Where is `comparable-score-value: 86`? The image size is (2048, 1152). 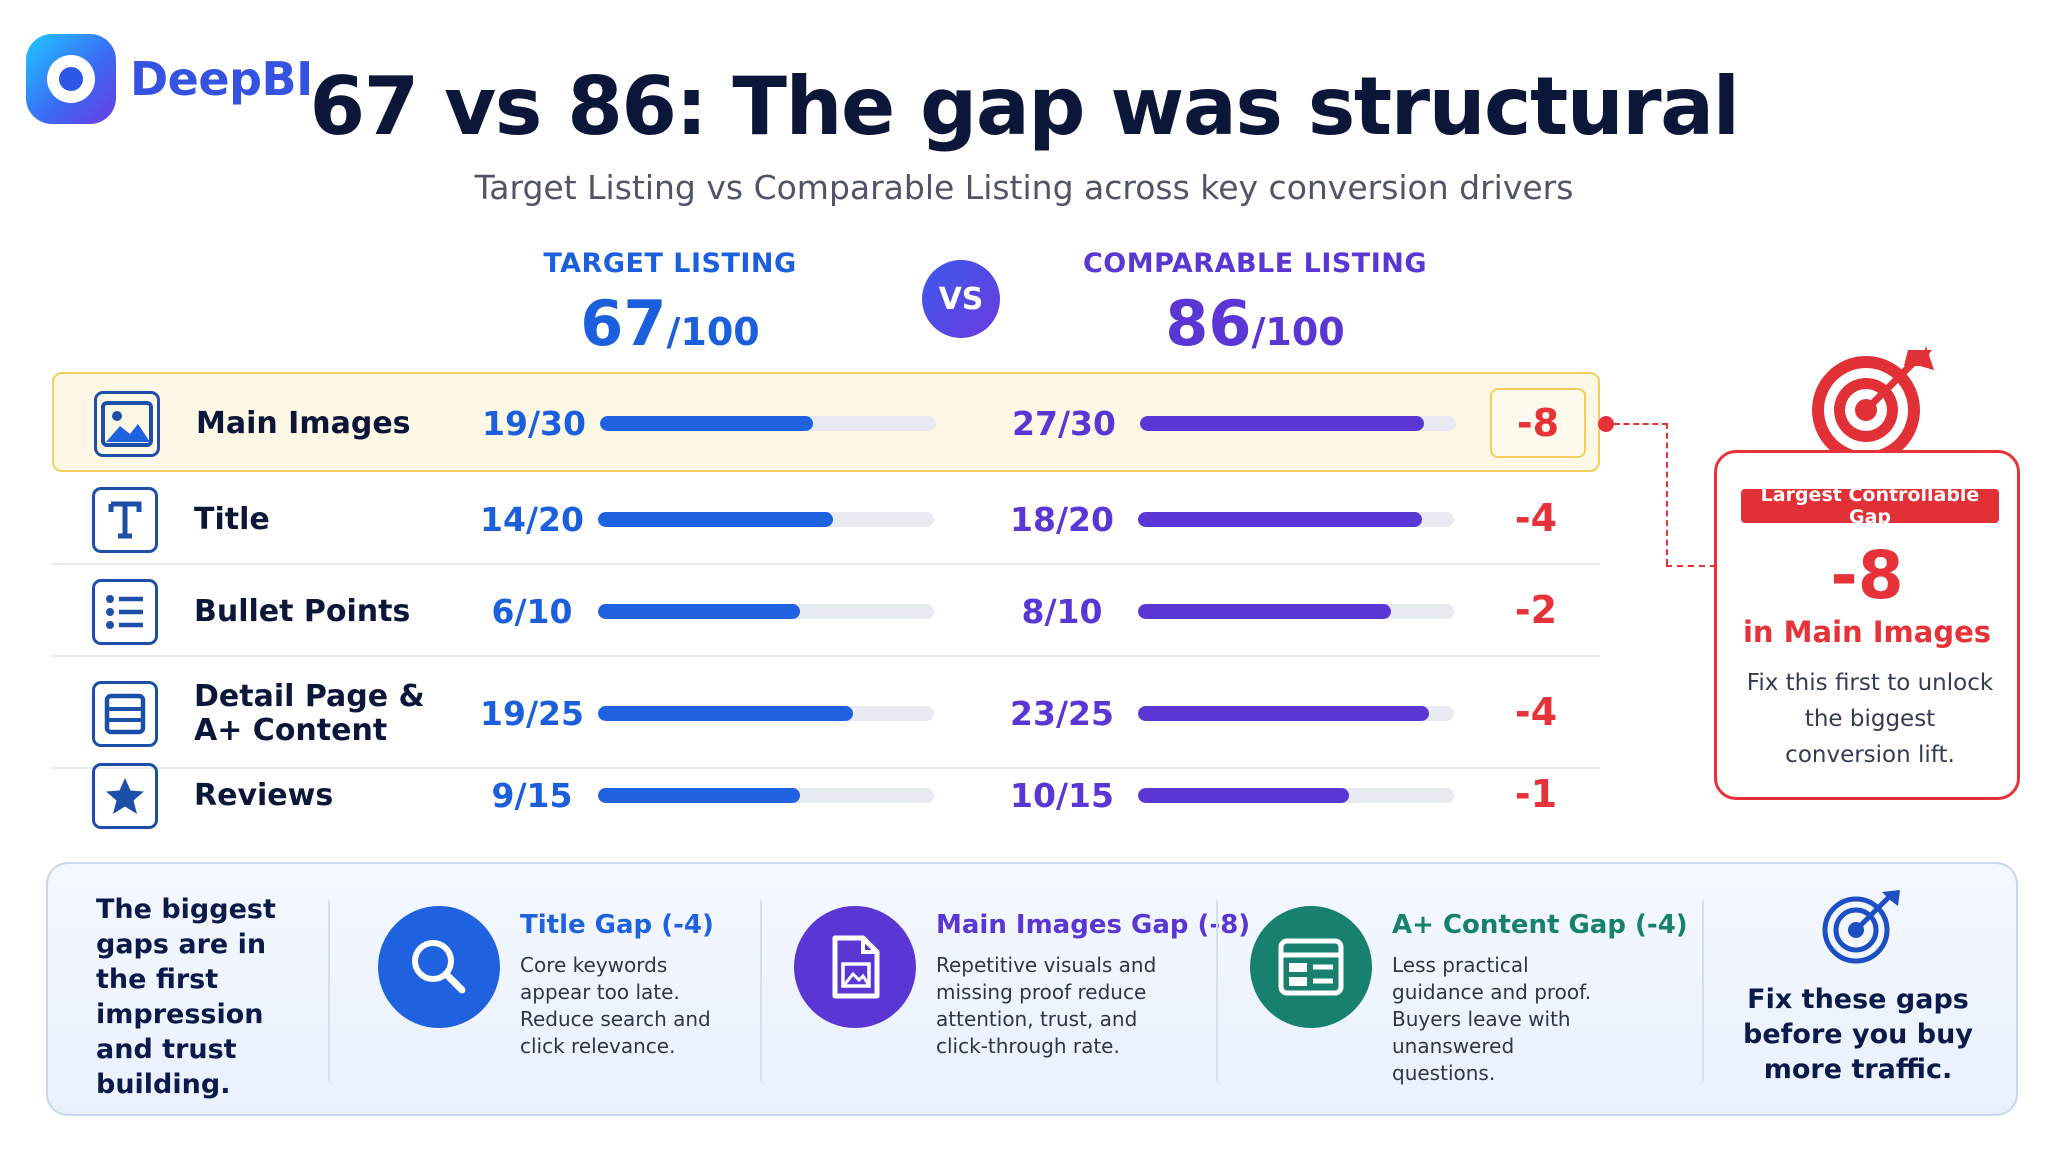 comparable-score-value: 86 is located at coordinates (1208, 323).